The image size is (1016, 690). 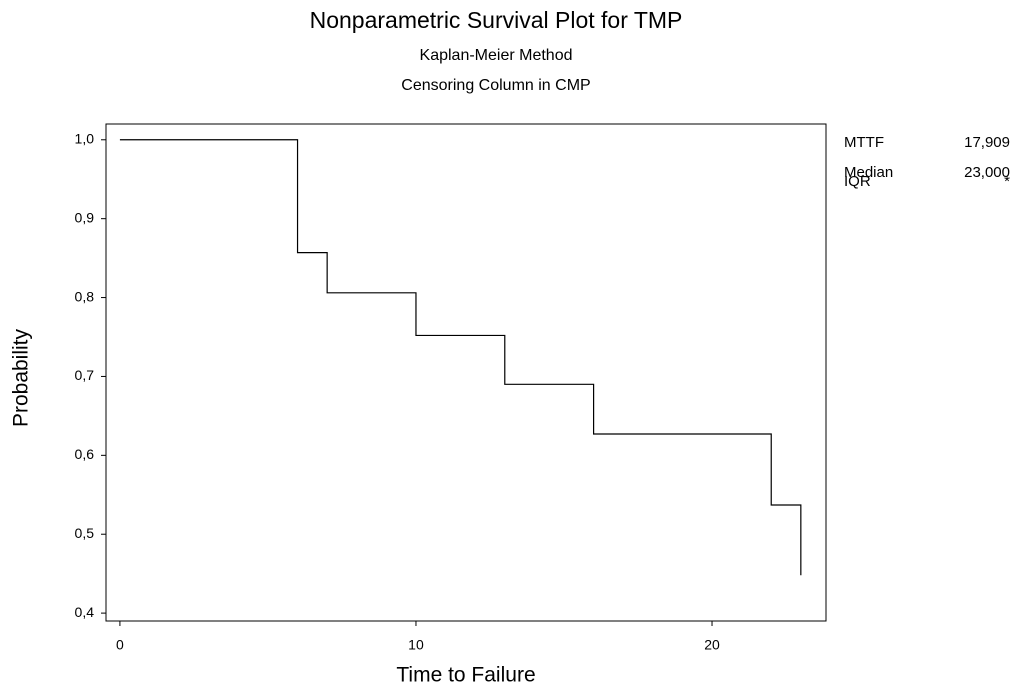 What do you see at coordinates (495, 85) in the screenshot?
I see `chart-subtitle: Censoring Column in CMP` at bounding box center [495, 85].